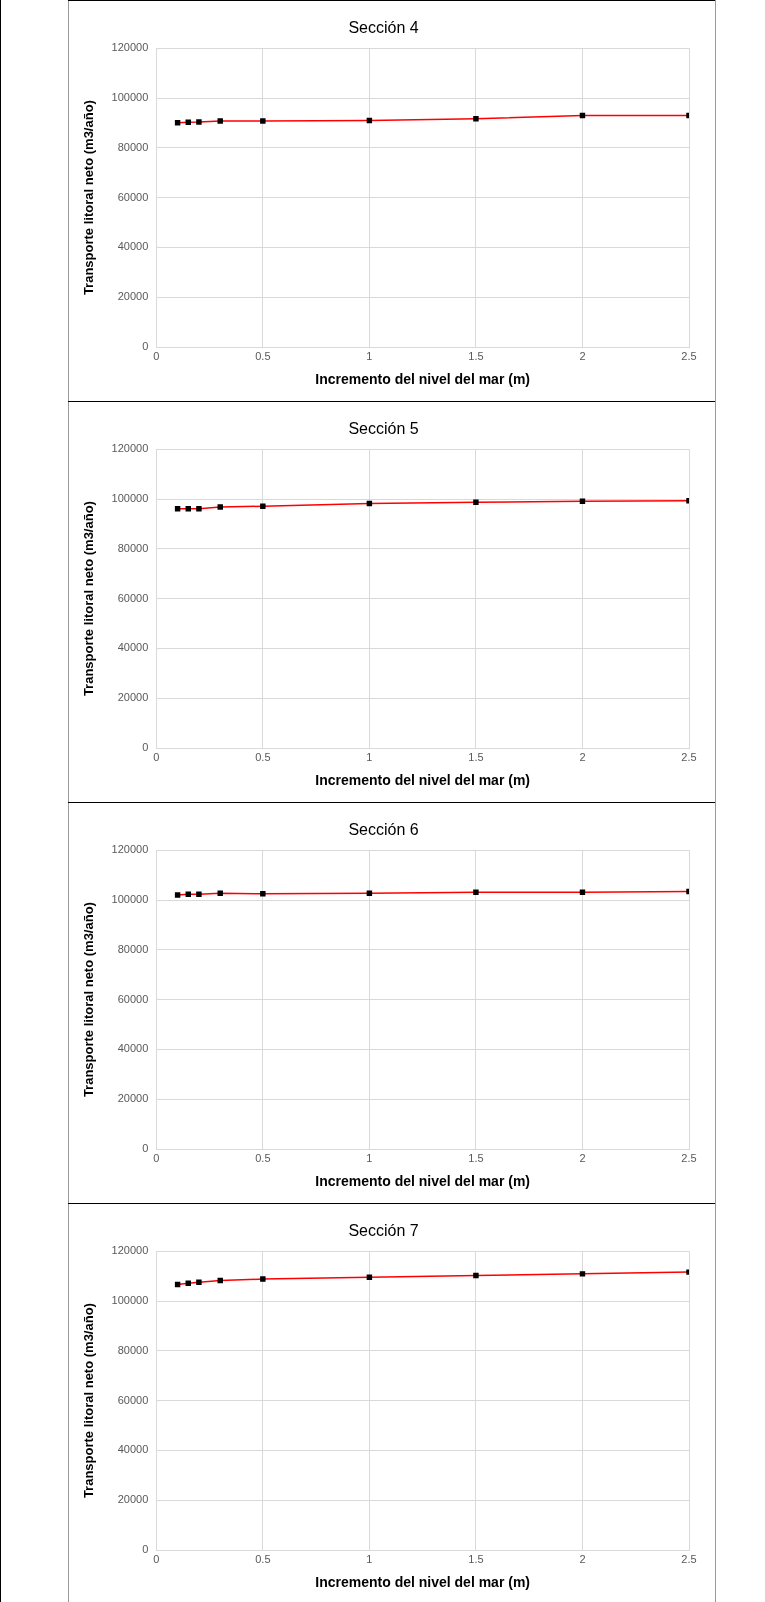  Describe the element at coordinates (383, 429) in the screenshot. I see `chart-title: Sección 5` at that location.